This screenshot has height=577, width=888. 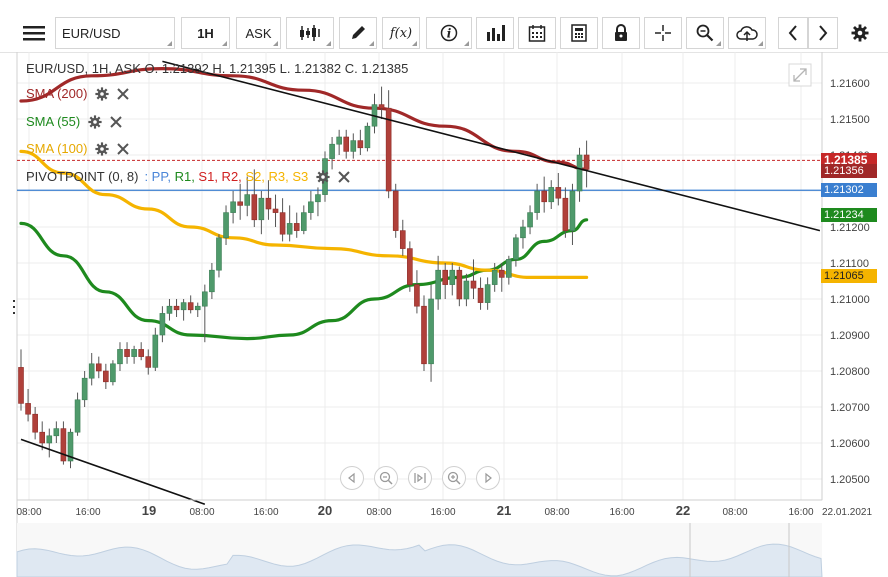 I want to click on left-drag-handle, so click(x=14, y=307).